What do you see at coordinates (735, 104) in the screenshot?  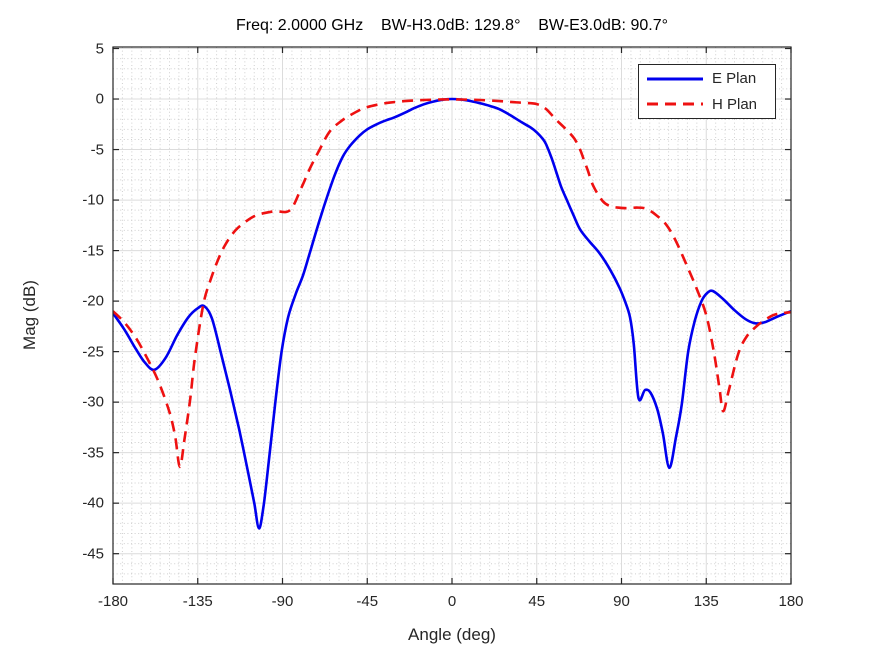 I see `legend-label-h-plan: H Plan` at bounding box center [735, 104].